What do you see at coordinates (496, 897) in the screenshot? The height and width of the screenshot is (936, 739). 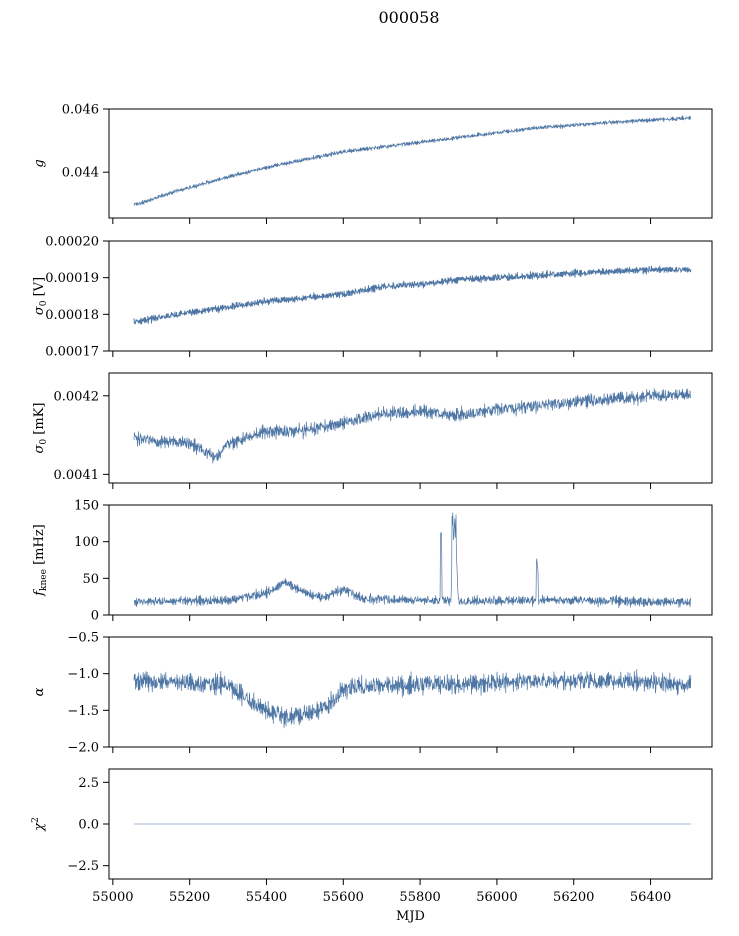 I see `xtick-label: 56000` at bounding box center [496, 897].